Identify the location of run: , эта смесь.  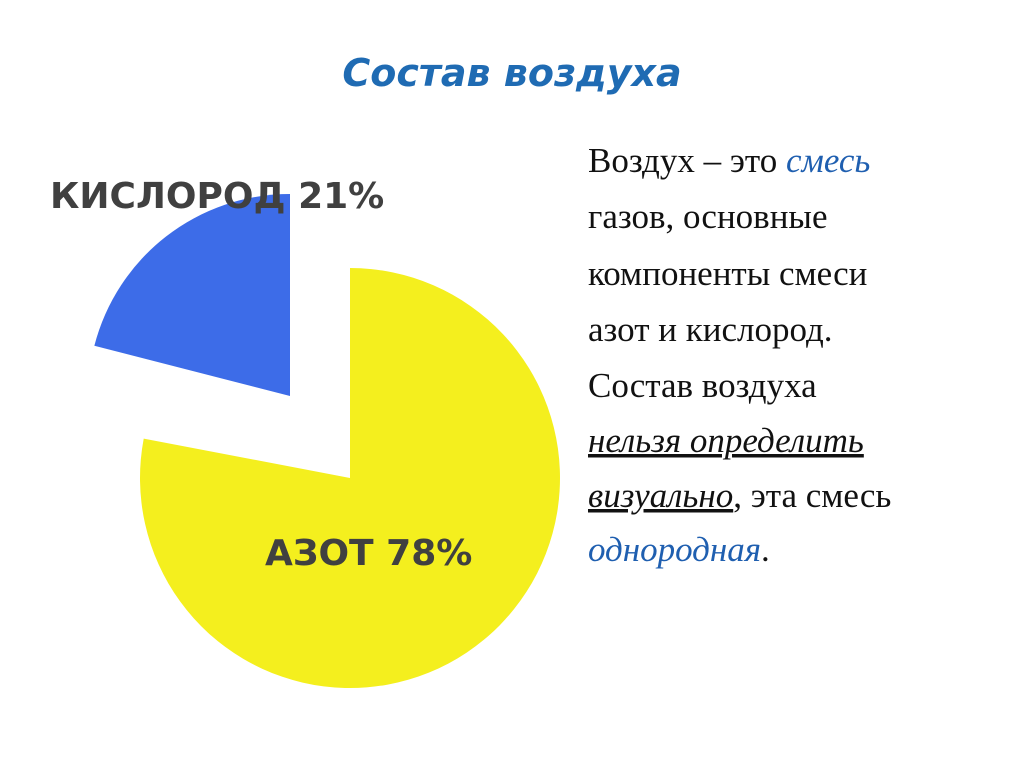
(812, 495).